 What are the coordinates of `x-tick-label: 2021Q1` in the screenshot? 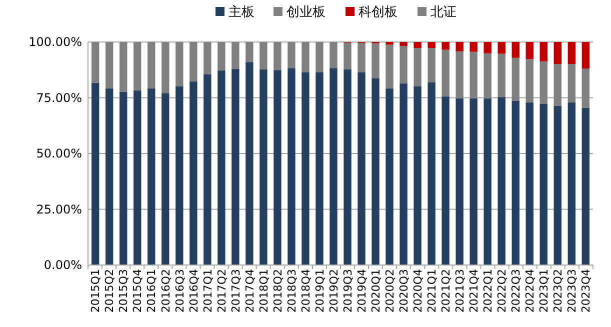 It's located at (431, 291).